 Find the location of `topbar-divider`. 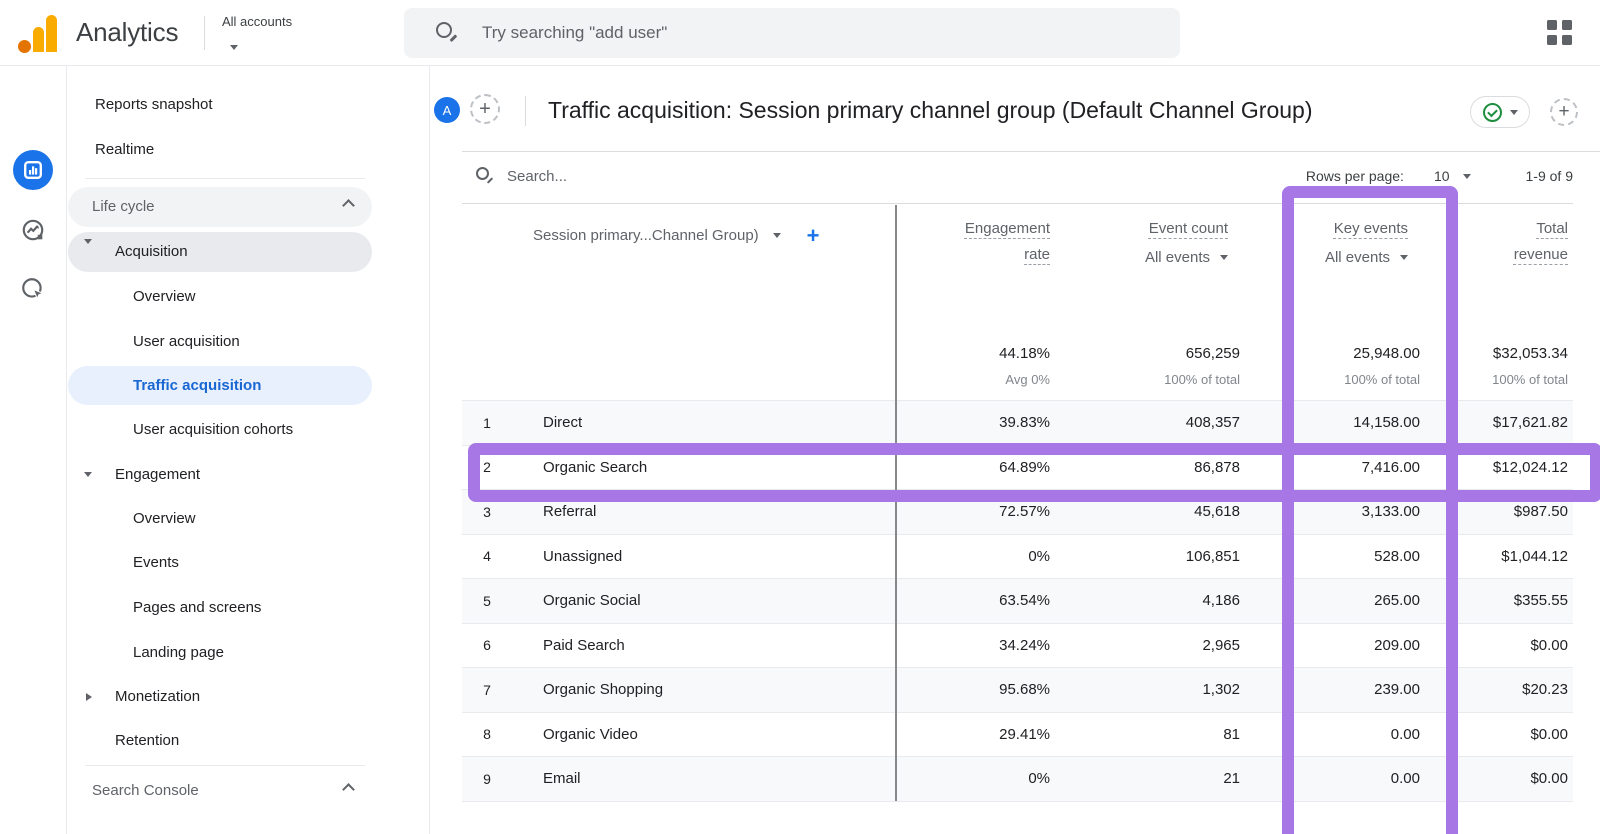

topbar-divider is located at coordinates (204, 33).